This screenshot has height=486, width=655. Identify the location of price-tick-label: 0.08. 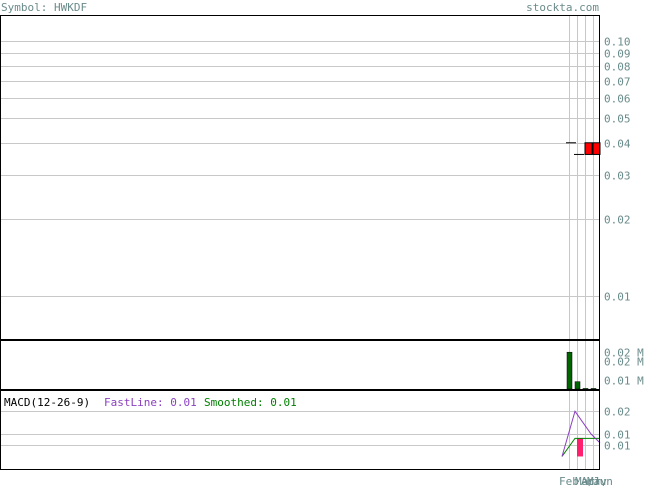
(617, 67).